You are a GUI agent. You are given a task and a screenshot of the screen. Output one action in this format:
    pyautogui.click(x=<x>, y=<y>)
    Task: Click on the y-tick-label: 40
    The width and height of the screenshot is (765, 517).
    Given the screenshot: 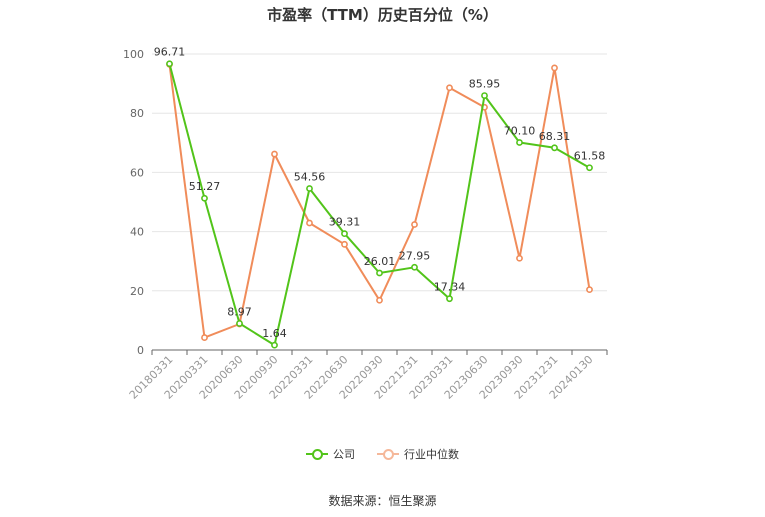 What is the action you would take?
    pyautogui.click(x=137, y=232)
    